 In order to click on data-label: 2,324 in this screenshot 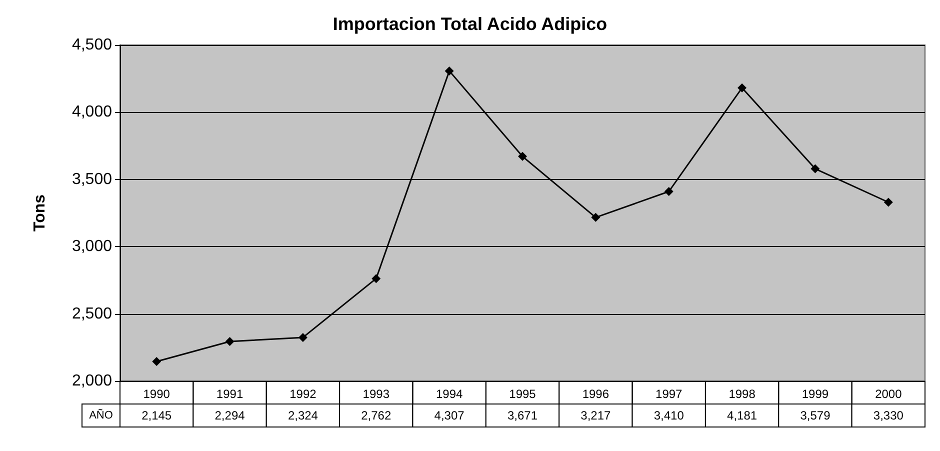, I will do `click(303, 415)`.